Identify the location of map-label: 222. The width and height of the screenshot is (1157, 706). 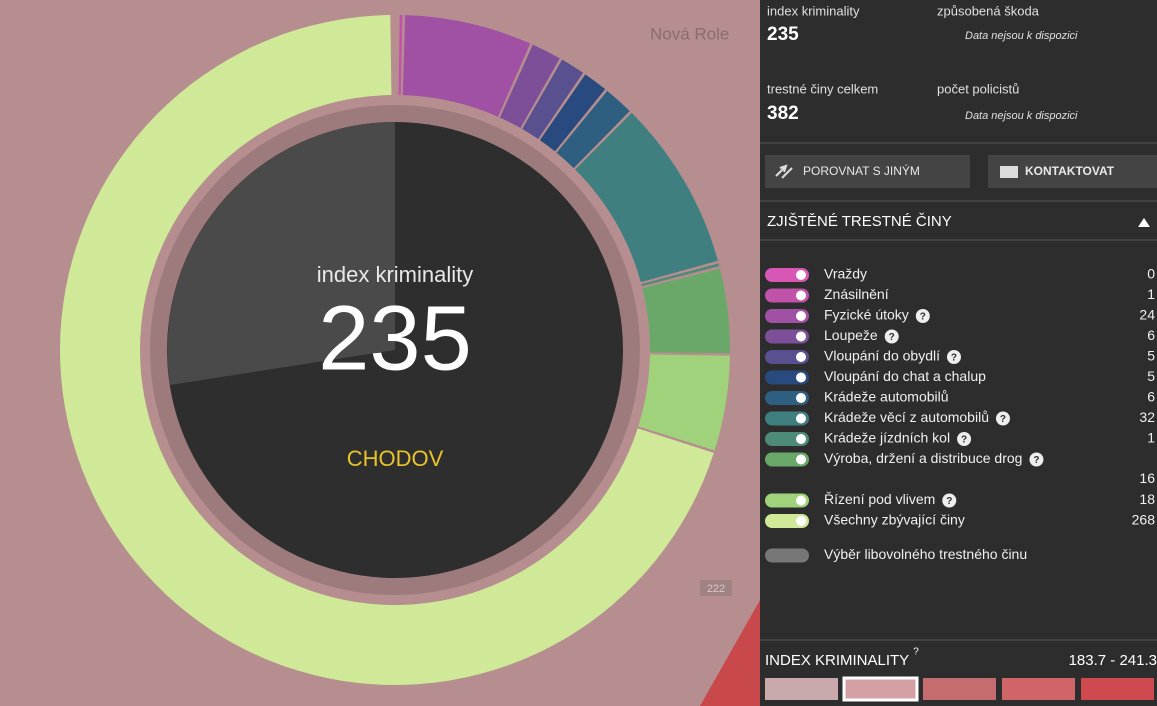
(716, 589).